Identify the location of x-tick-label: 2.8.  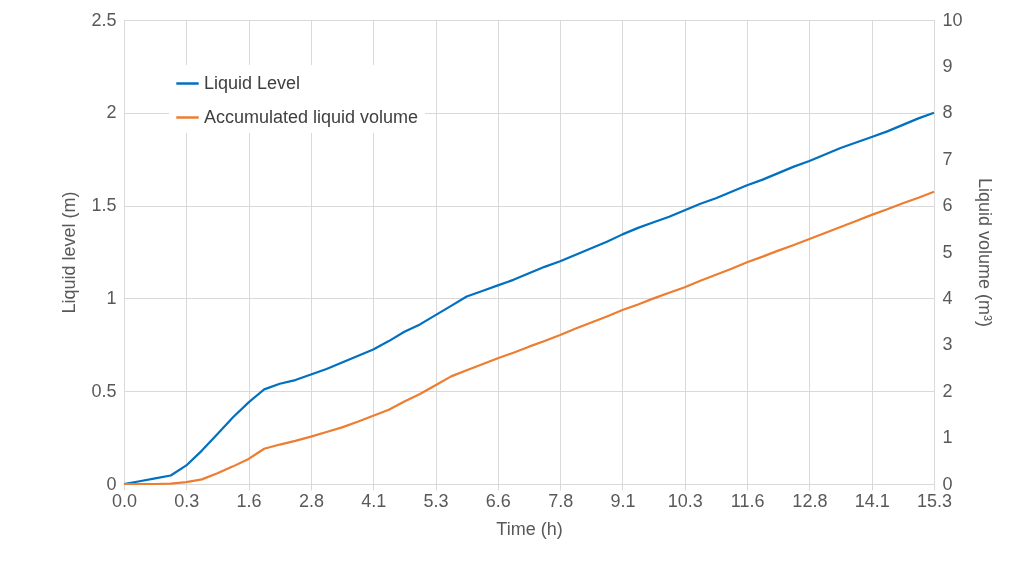
(311, 500).